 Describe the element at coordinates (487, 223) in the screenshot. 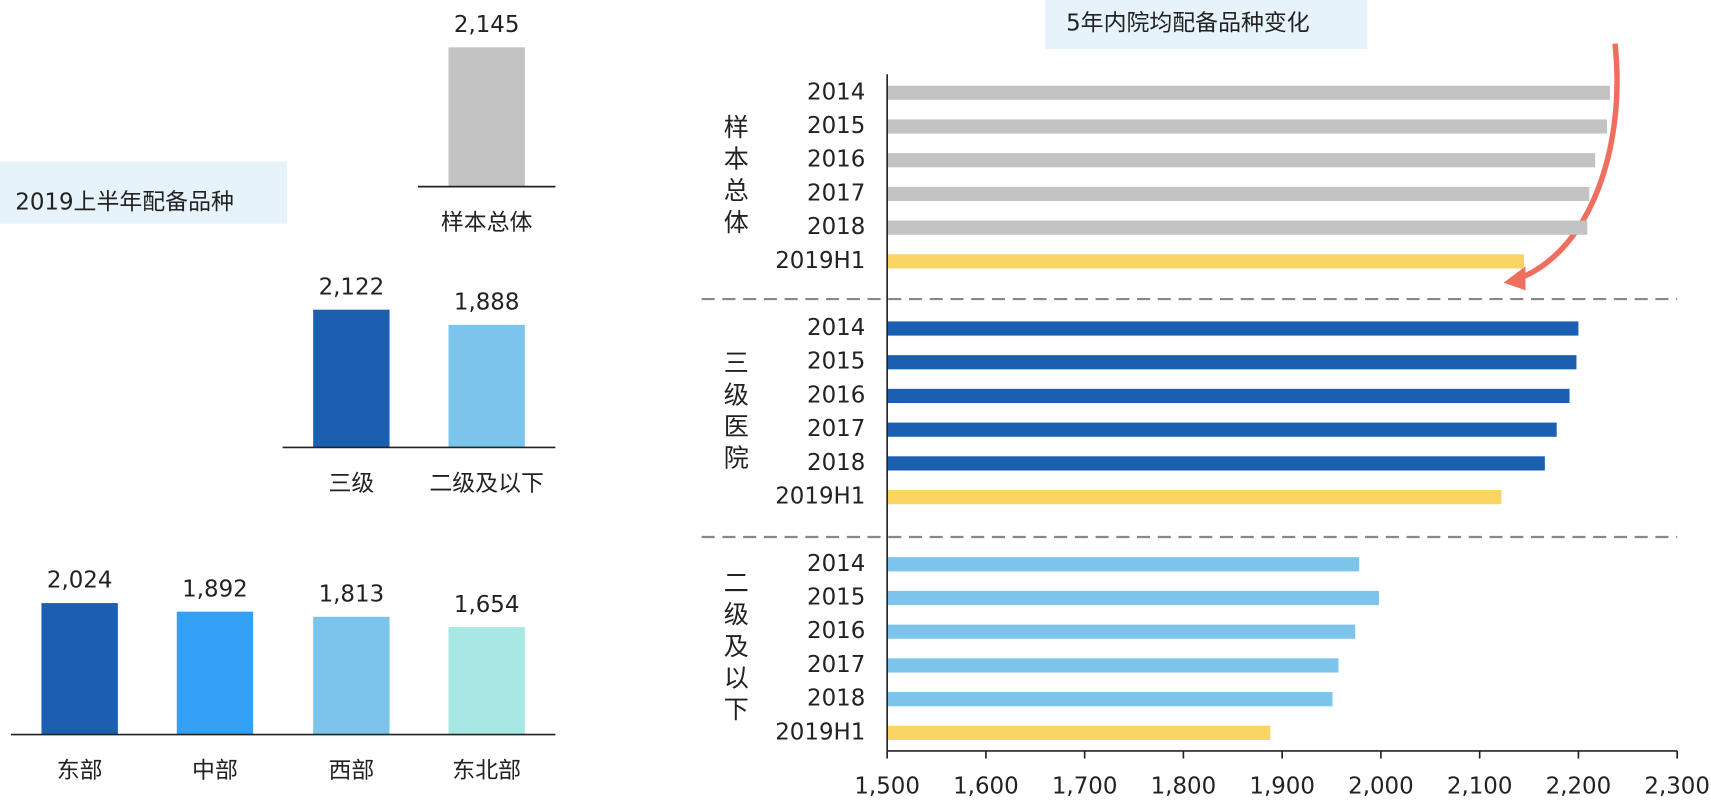

I see `x-tick-label: 样本总体` at that location.